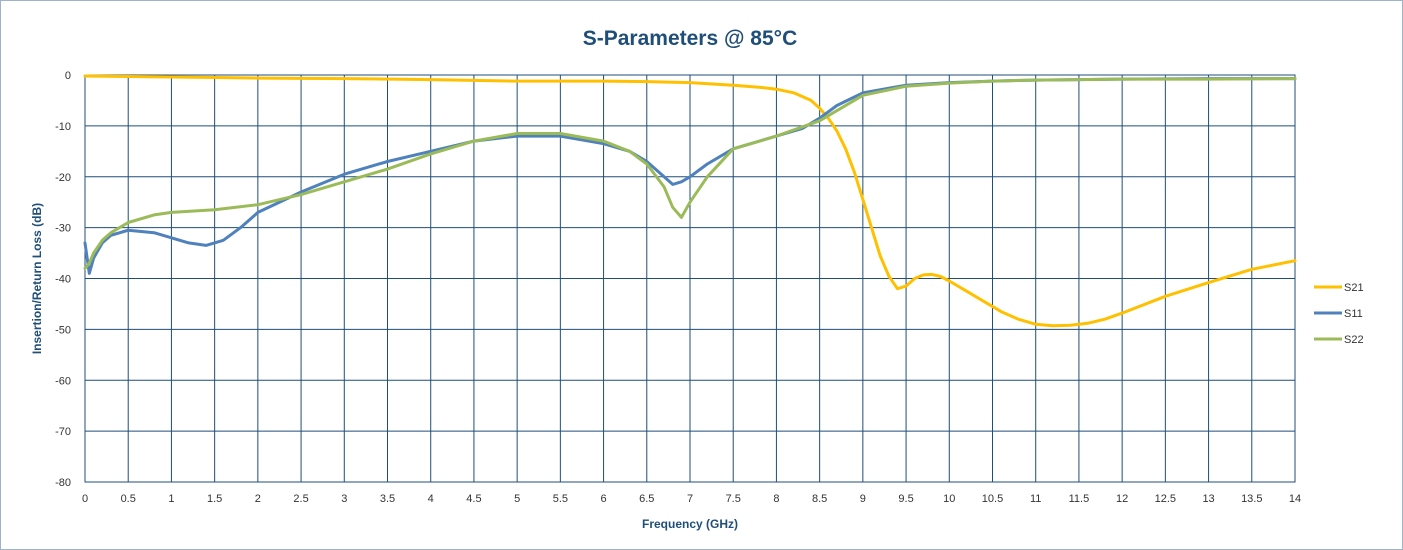  Describe the element at coordinates (1035, 499) in the screenshot. I see `x-tick-label: 11` at that location.